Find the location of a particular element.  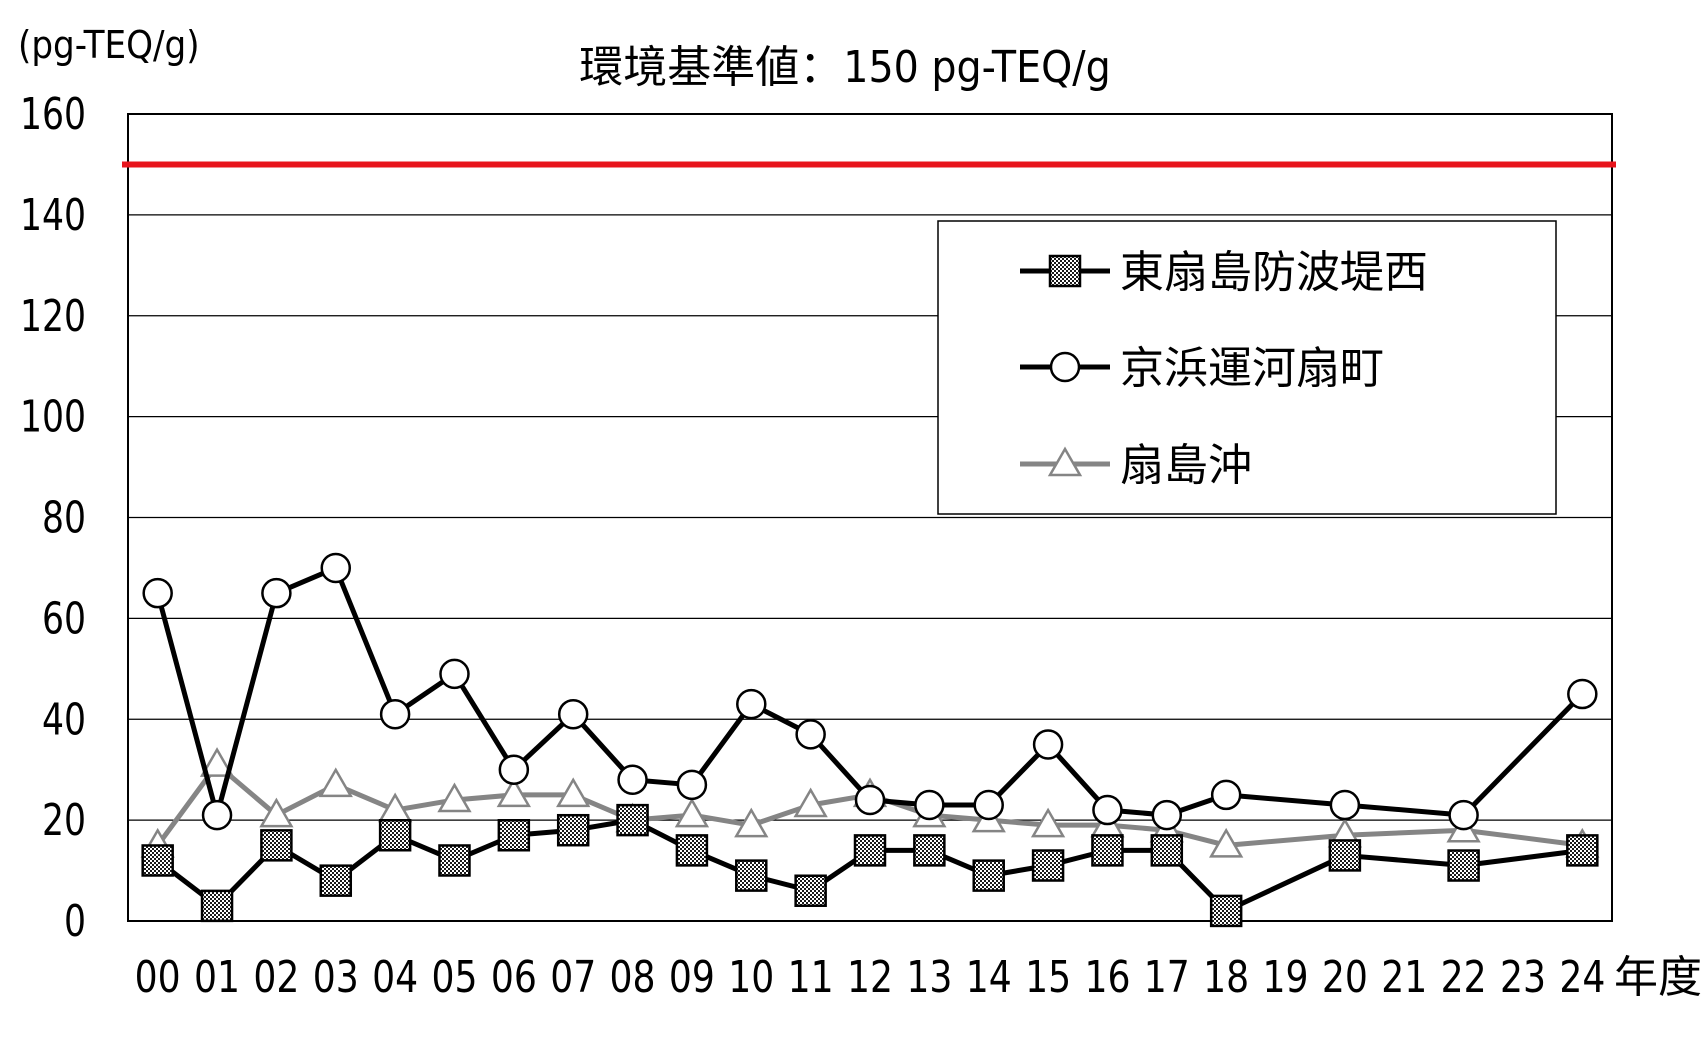

y-tick-label: 80 is located at coordinates (64, 518).